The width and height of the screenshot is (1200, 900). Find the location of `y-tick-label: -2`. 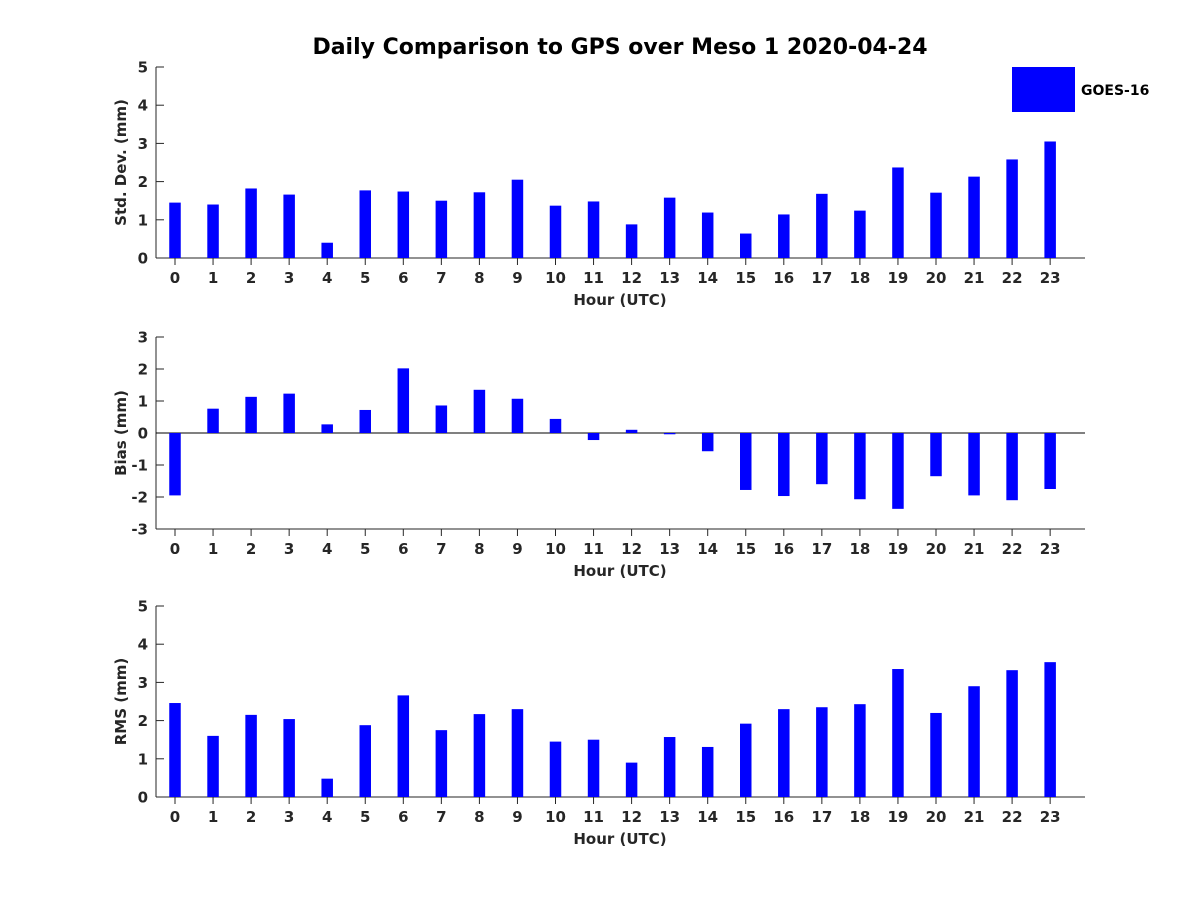

y-tick-label: -2 is located at coordinates (139, 498).